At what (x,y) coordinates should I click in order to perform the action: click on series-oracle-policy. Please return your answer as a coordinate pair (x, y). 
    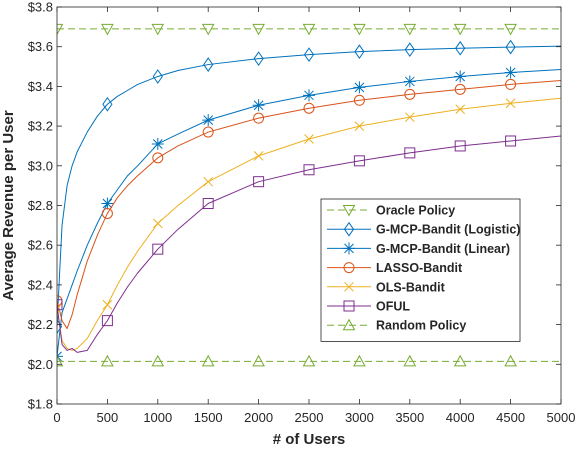
    Looking at the image, I should click on (309, 29).